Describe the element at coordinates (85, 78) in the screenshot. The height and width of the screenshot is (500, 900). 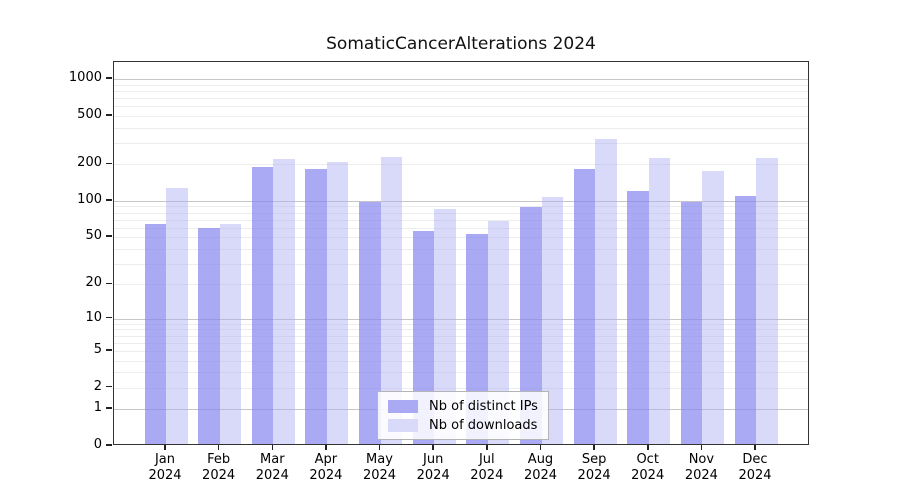
I see `y-tick-label: 1000` at that location.